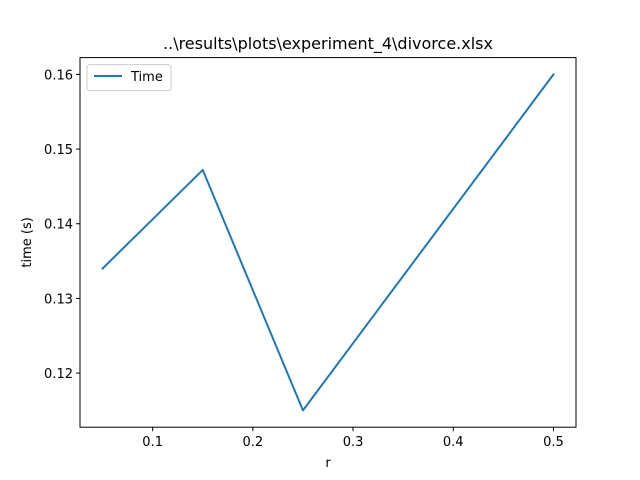 Image resolution: width=640 pixels, height=480 pixels. What do you see at coordinates (58, 299) in the screenshot?
I see `y-tick-label: 0.13` at bounding box center [58, 299].